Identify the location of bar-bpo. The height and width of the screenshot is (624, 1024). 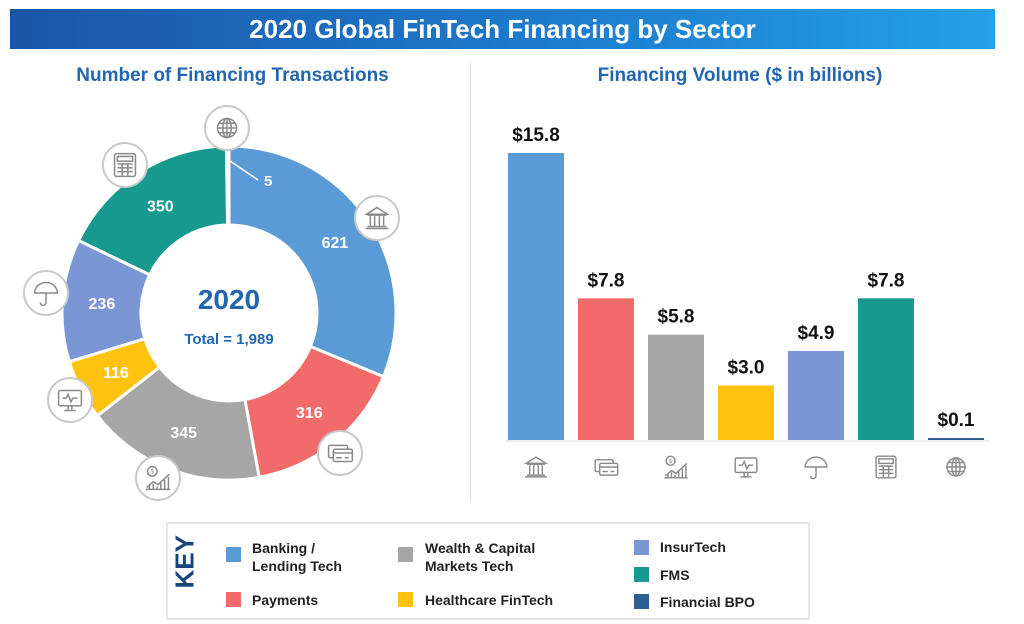
(956, 439).